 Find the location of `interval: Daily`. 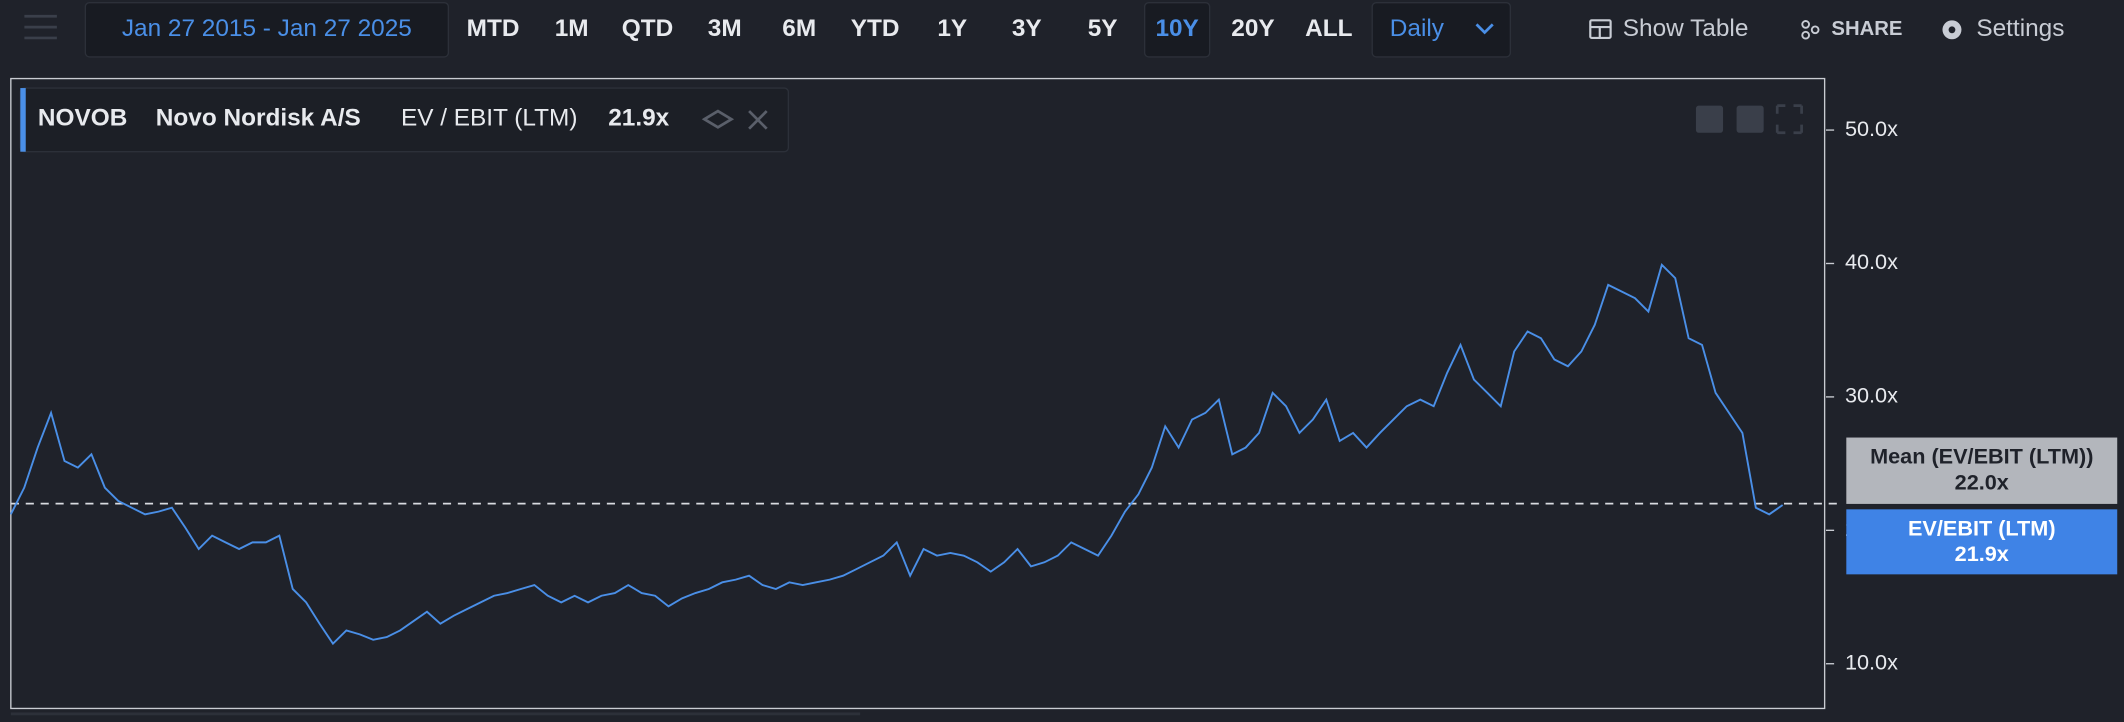

interval: Daily is located at coordinates (1417, 28).